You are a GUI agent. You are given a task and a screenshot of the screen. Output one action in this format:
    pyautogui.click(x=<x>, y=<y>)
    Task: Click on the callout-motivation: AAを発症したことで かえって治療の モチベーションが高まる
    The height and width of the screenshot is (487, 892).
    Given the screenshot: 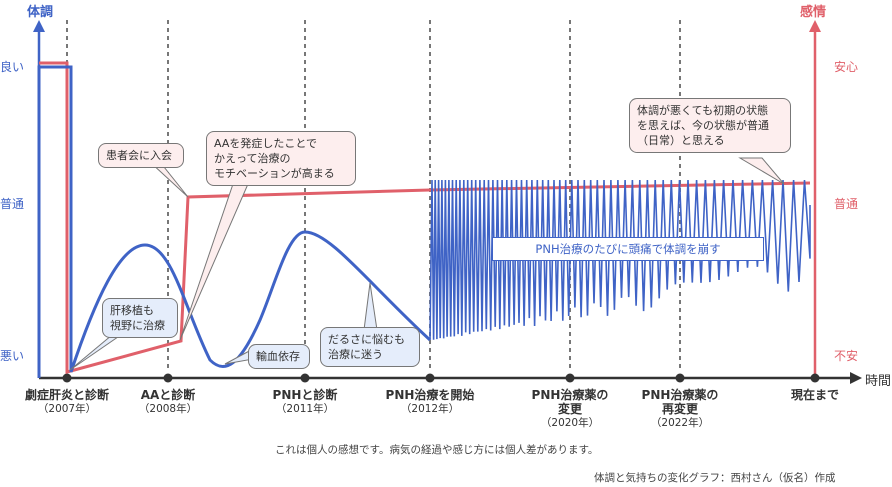 What is the action you would take?
    pyautogui.click(x=281, y=158)
    